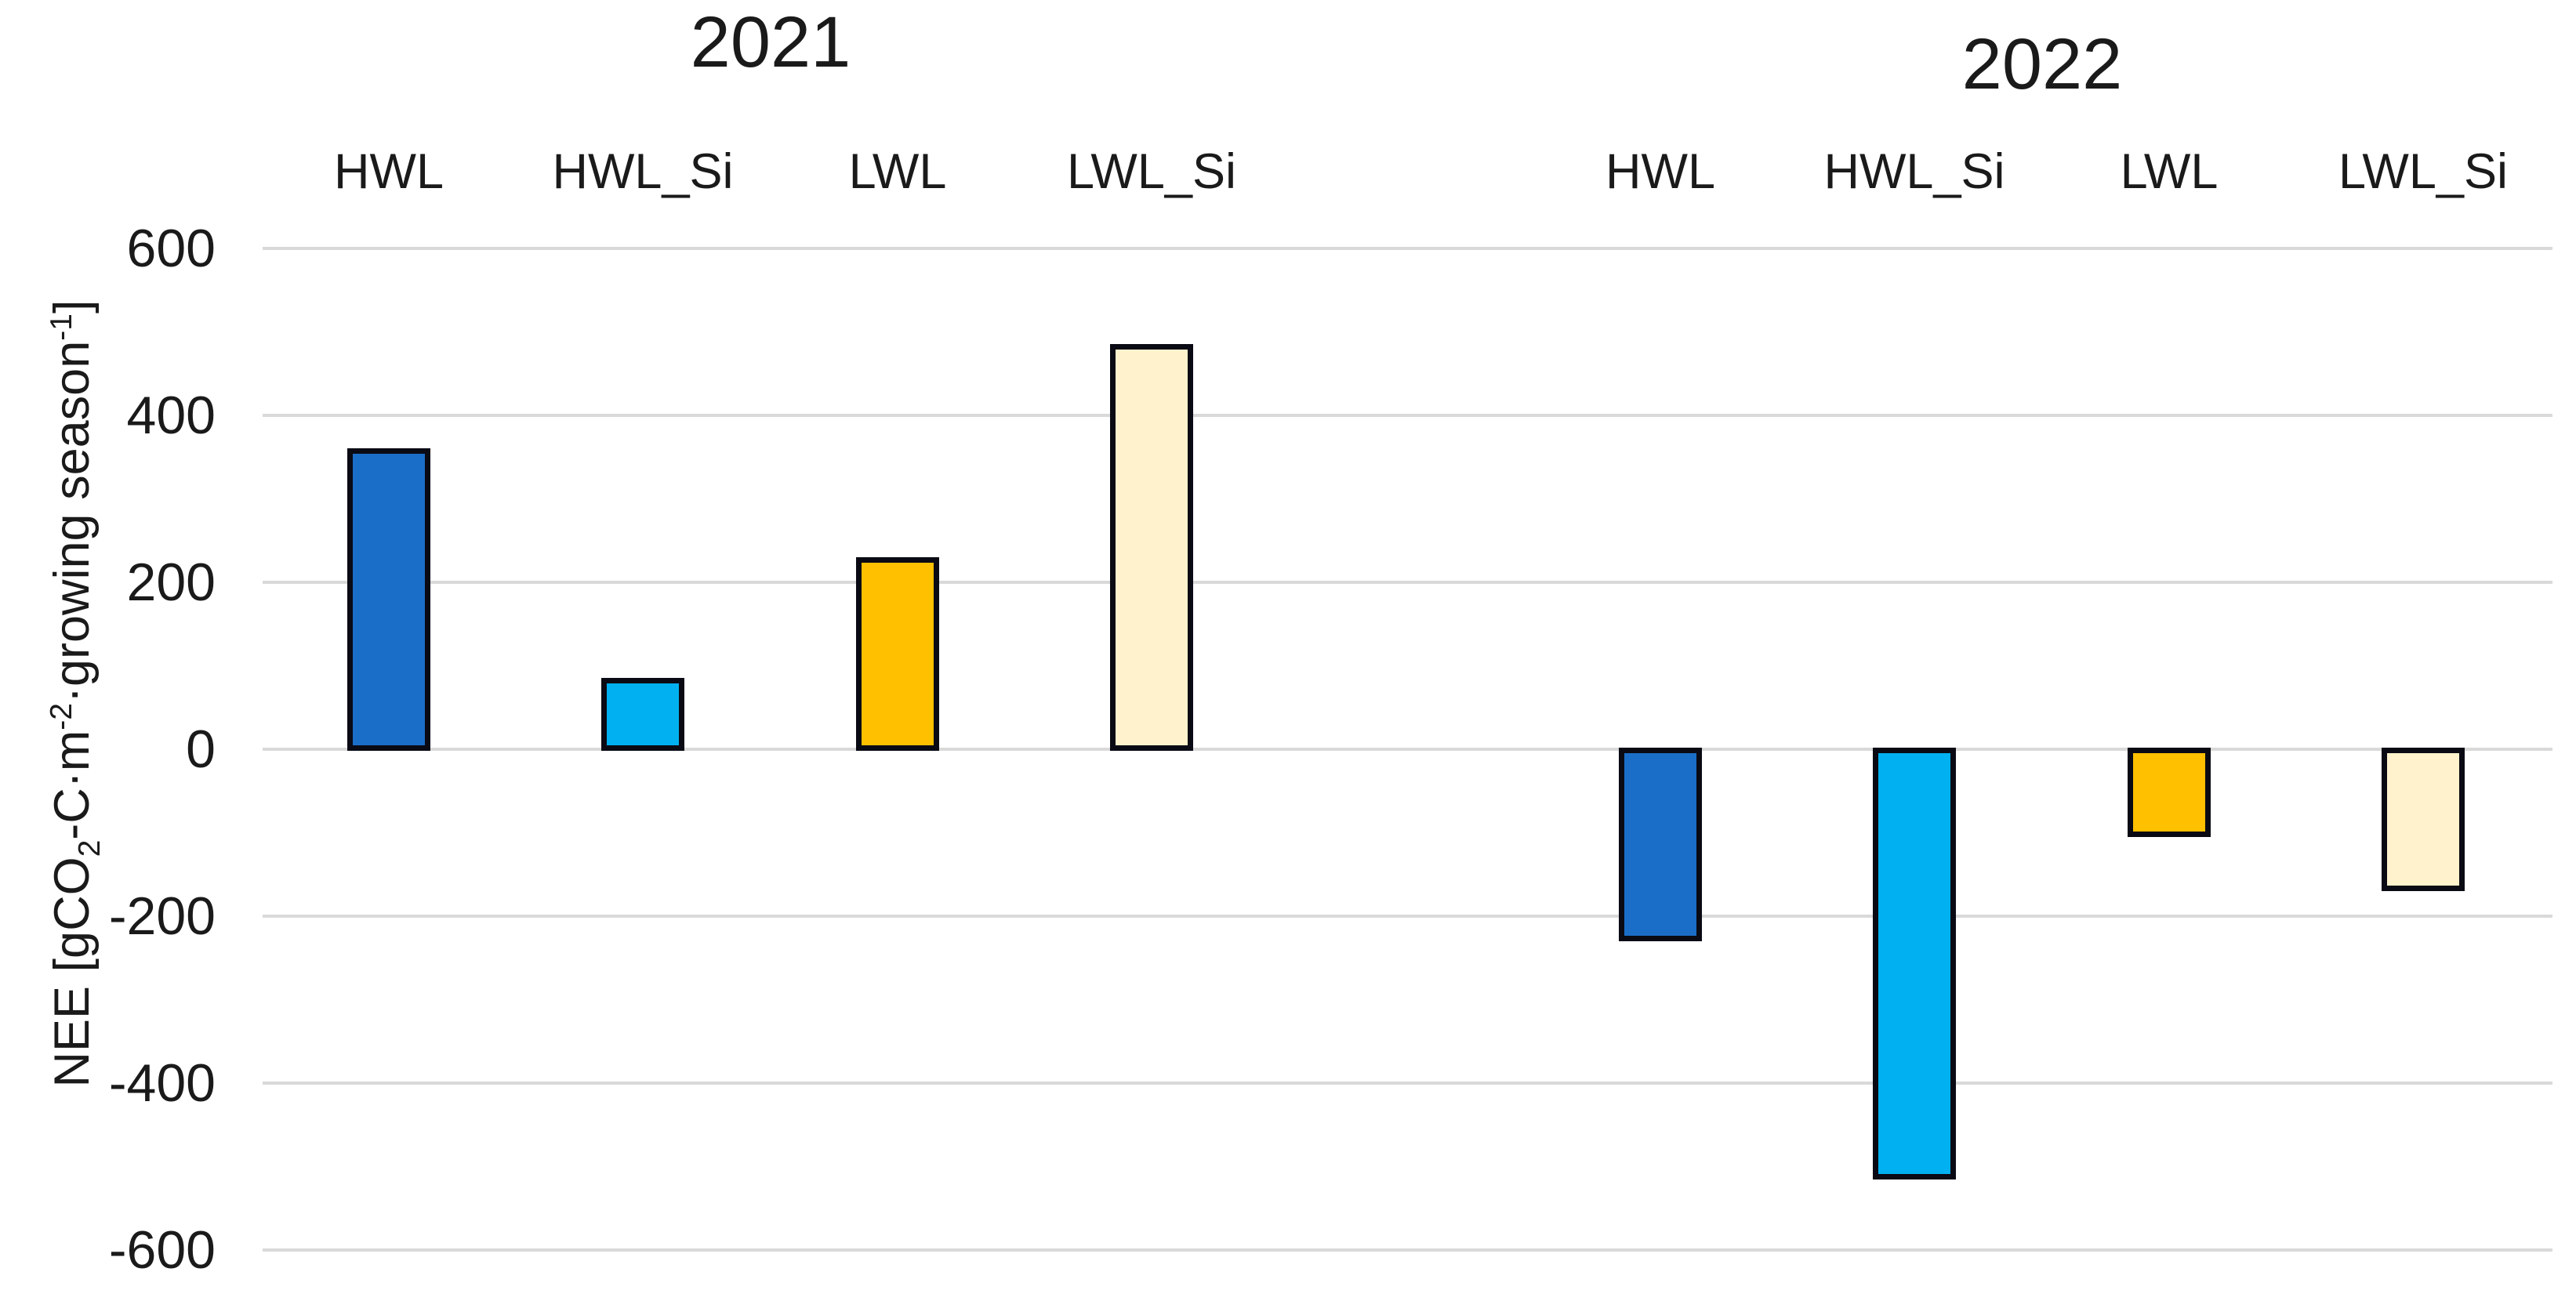  I want to click on y-tick-label-0: 0, so click(201, 749).